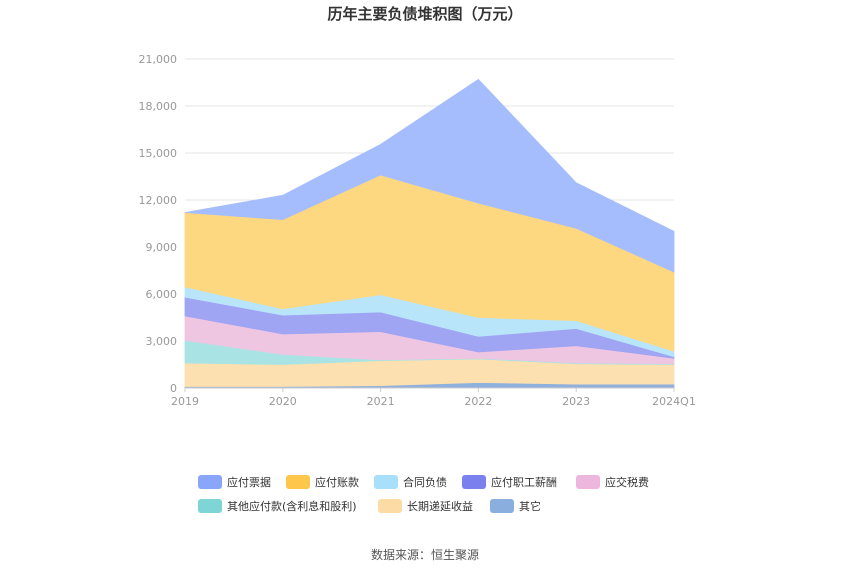  What do you see at coordinates (424, 14) in the screenshot?
I see `chart-title: 历年主要负债堆积图（万元）` at bounding box center [424, 14].